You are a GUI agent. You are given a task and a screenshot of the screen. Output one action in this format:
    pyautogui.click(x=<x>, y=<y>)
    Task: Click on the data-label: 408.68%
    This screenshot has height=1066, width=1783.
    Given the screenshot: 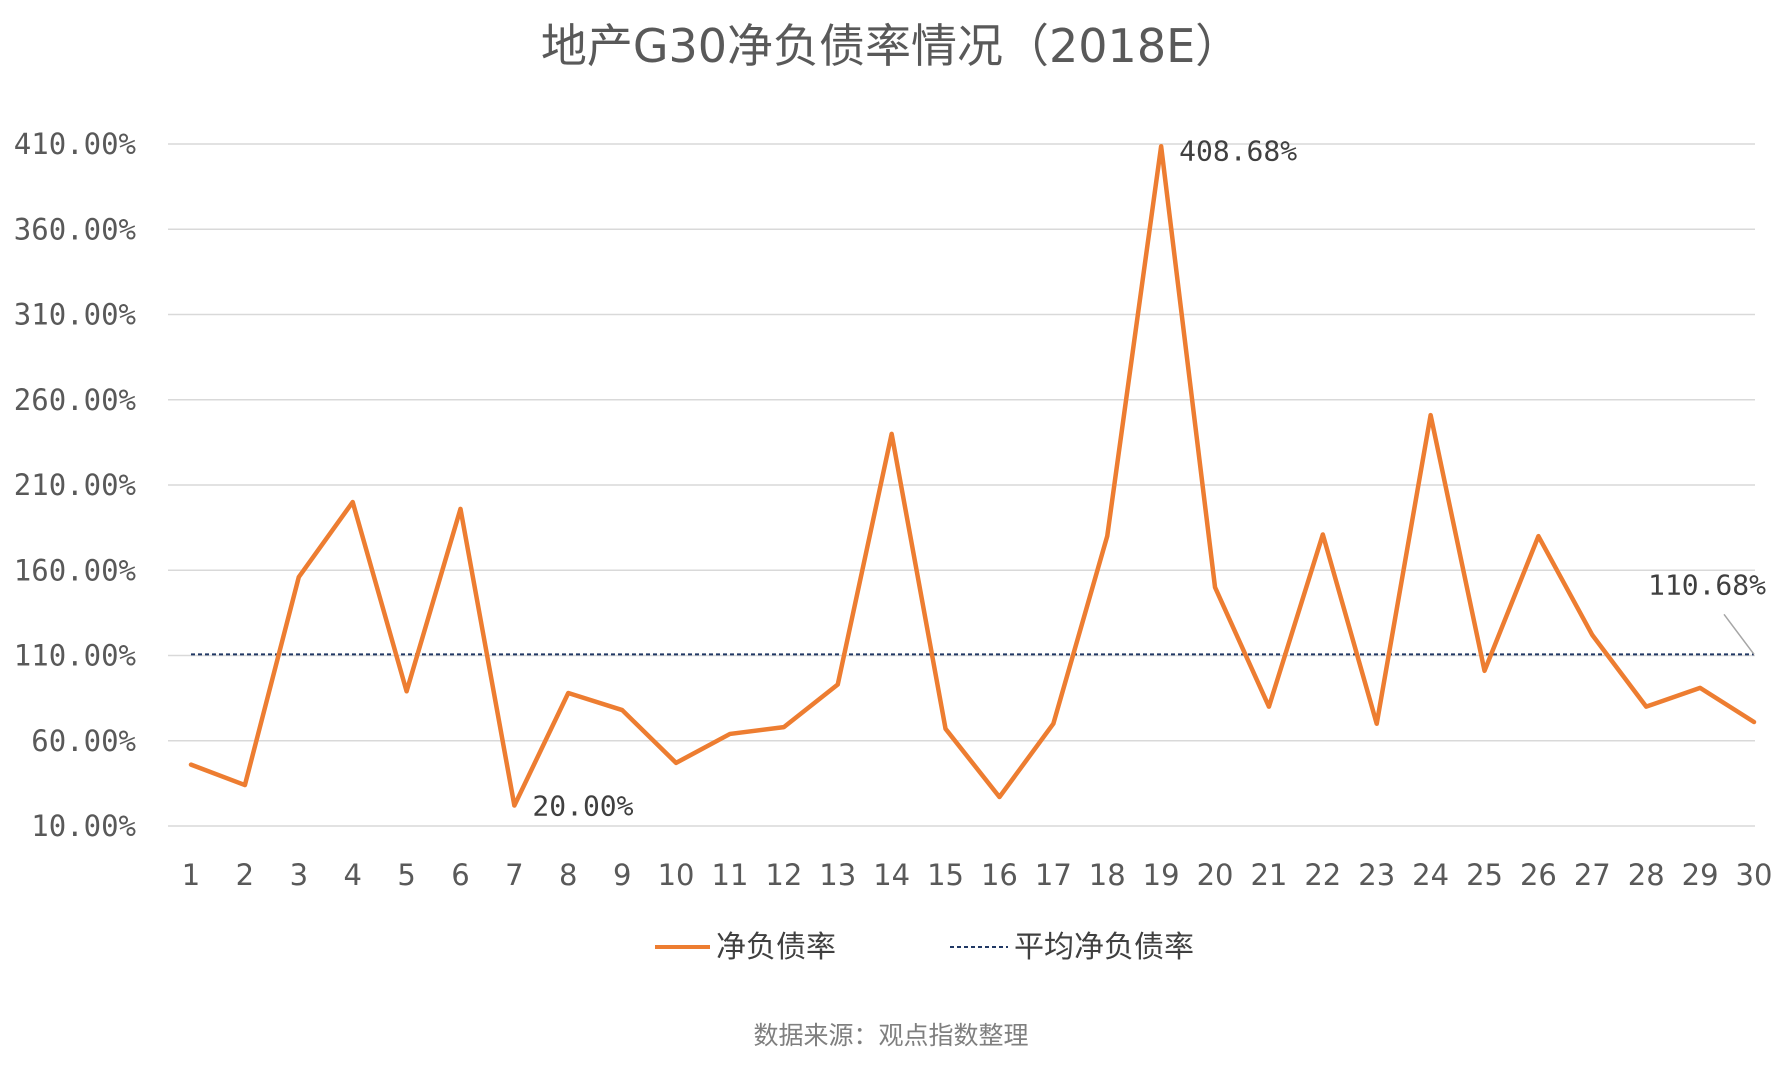 What is the action you would take?
    pyautogui.click(x=1238, y=150)
    